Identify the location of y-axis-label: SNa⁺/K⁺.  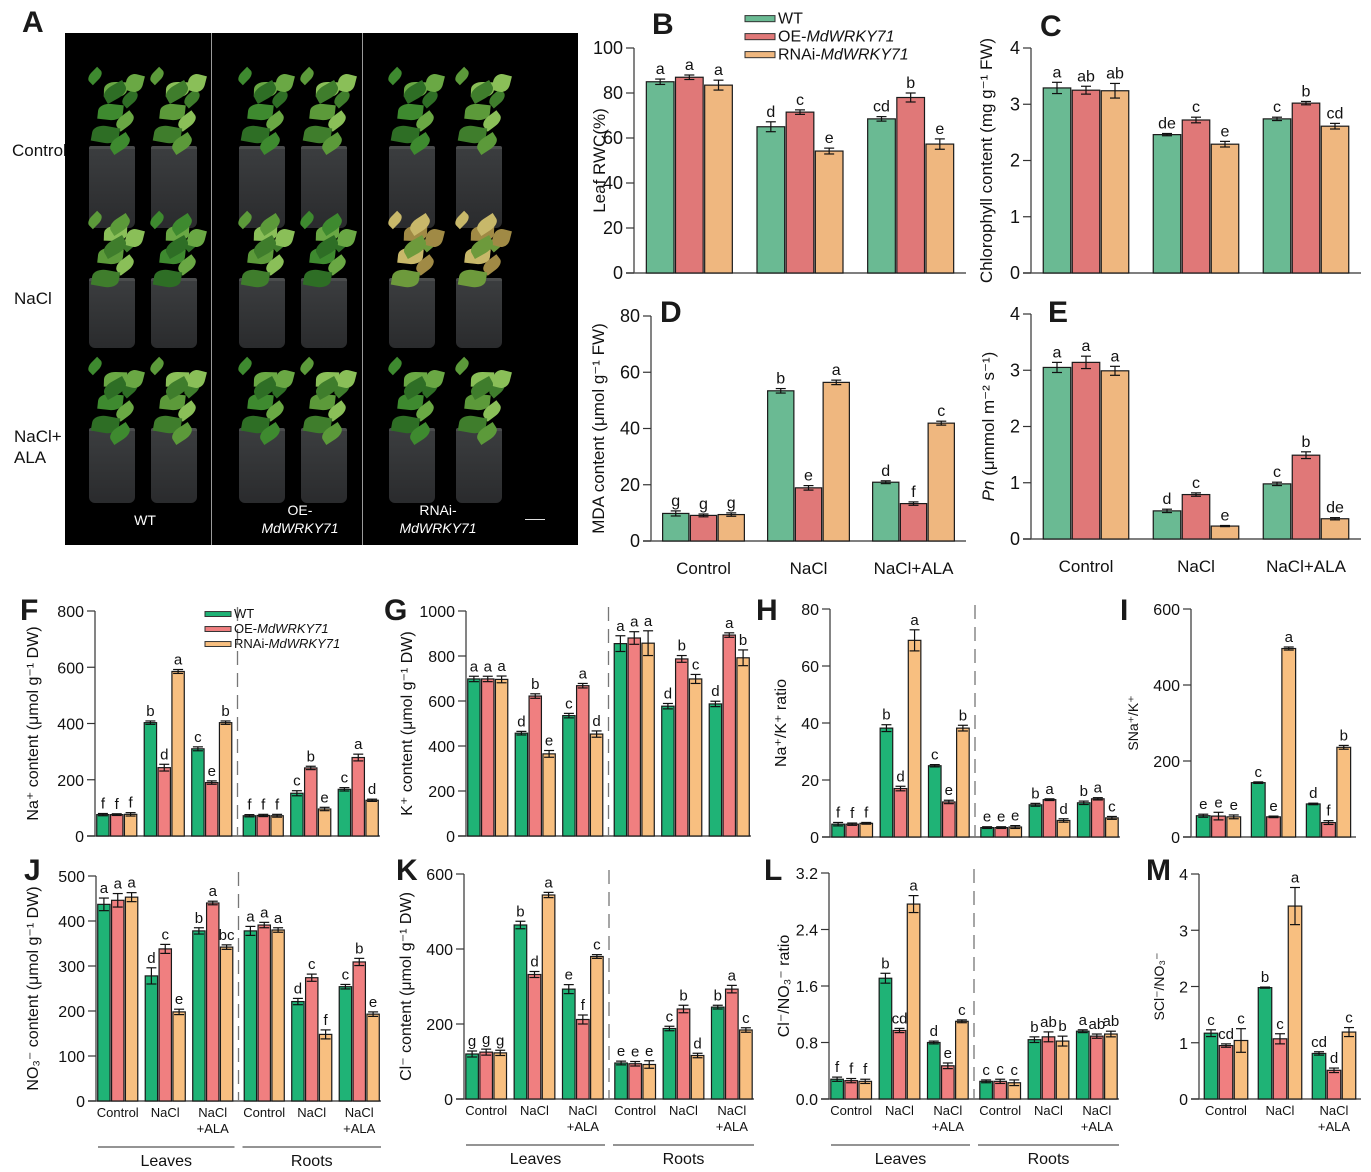
(1133, 722).